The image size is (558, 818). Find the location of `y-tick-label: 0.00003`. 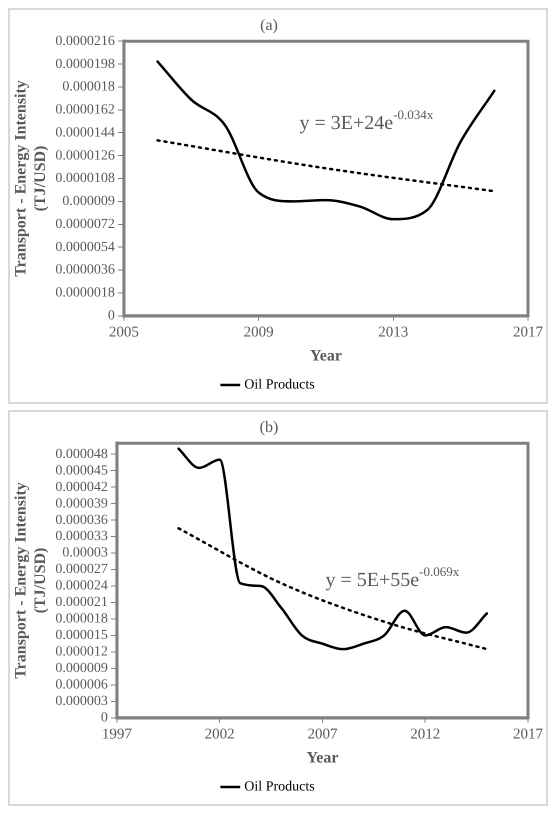

y-tick-label: 0.00003 is located at coordinates (85, 553).